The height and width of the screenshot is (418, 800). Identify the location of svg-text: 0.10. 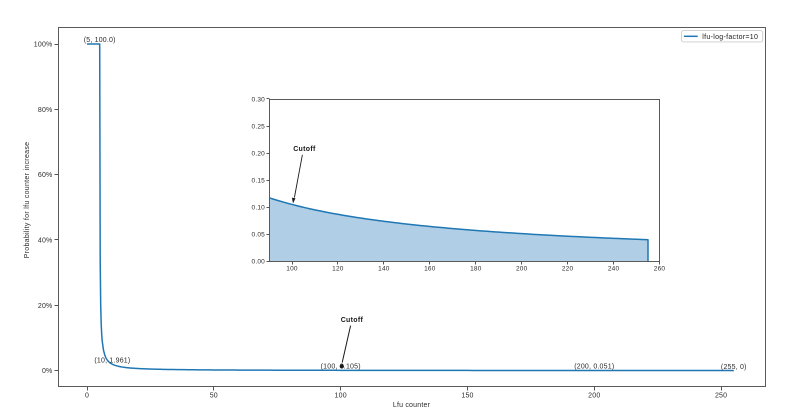
(259, 208).